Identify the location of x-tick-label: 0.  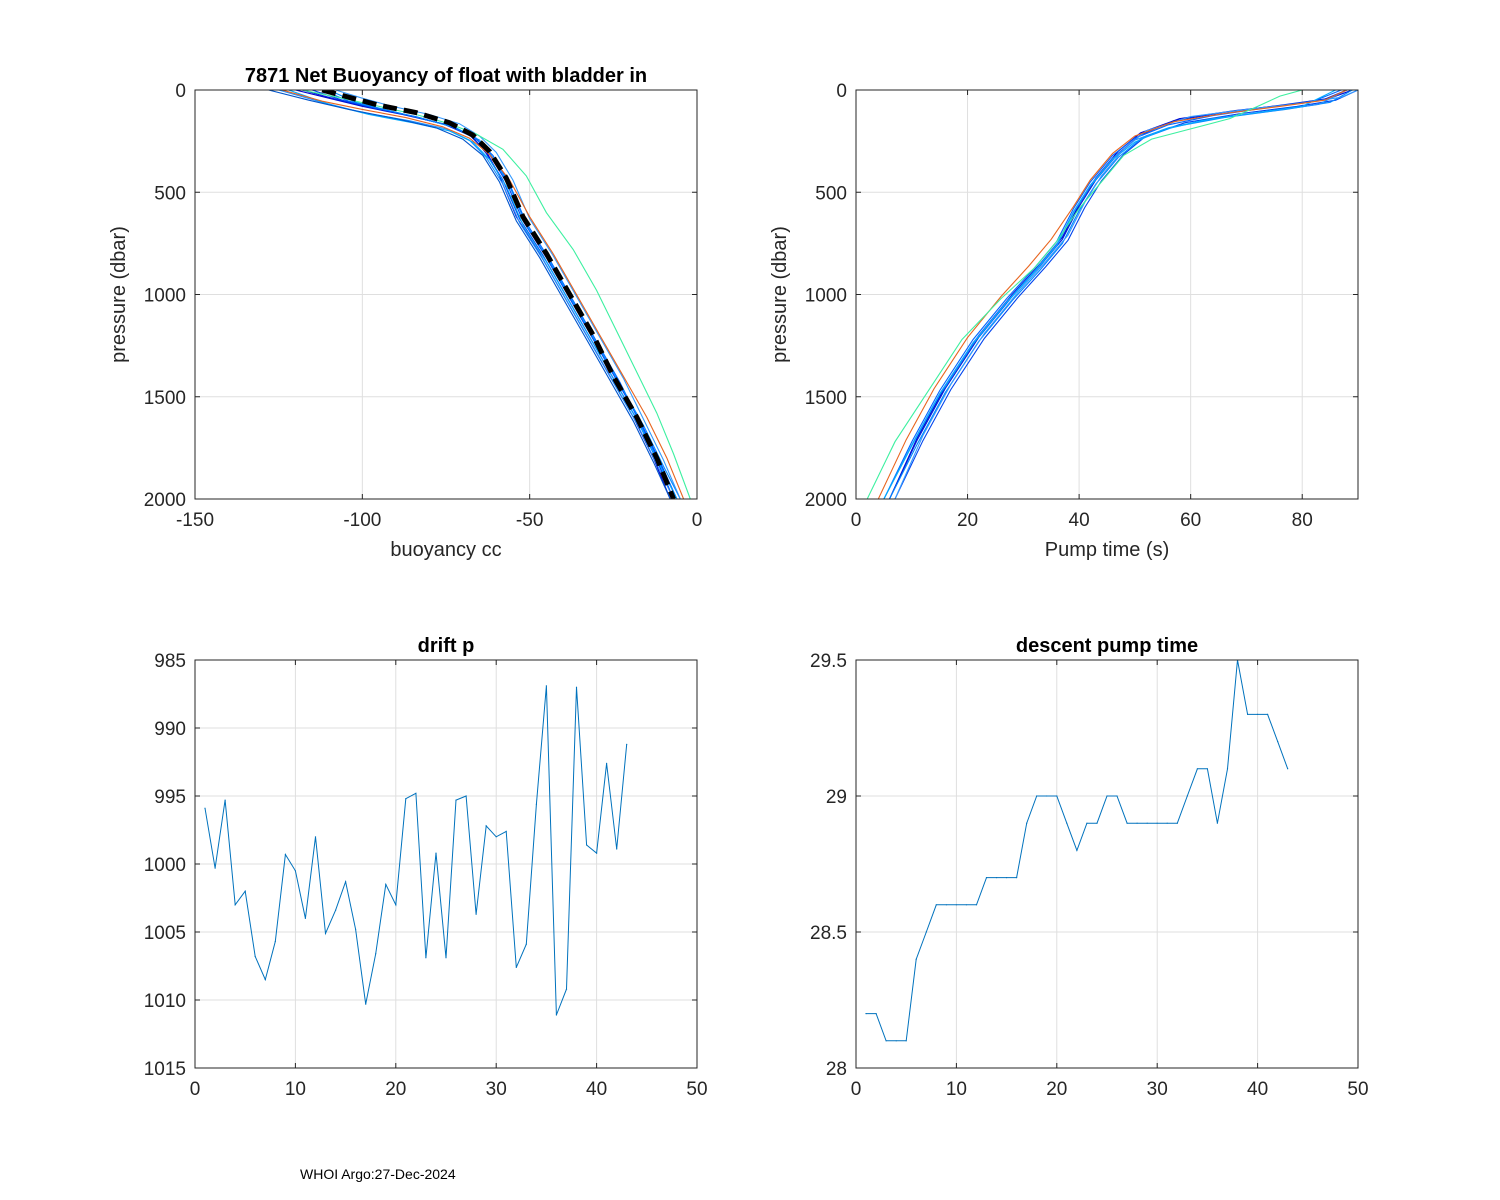
(195, 1089).